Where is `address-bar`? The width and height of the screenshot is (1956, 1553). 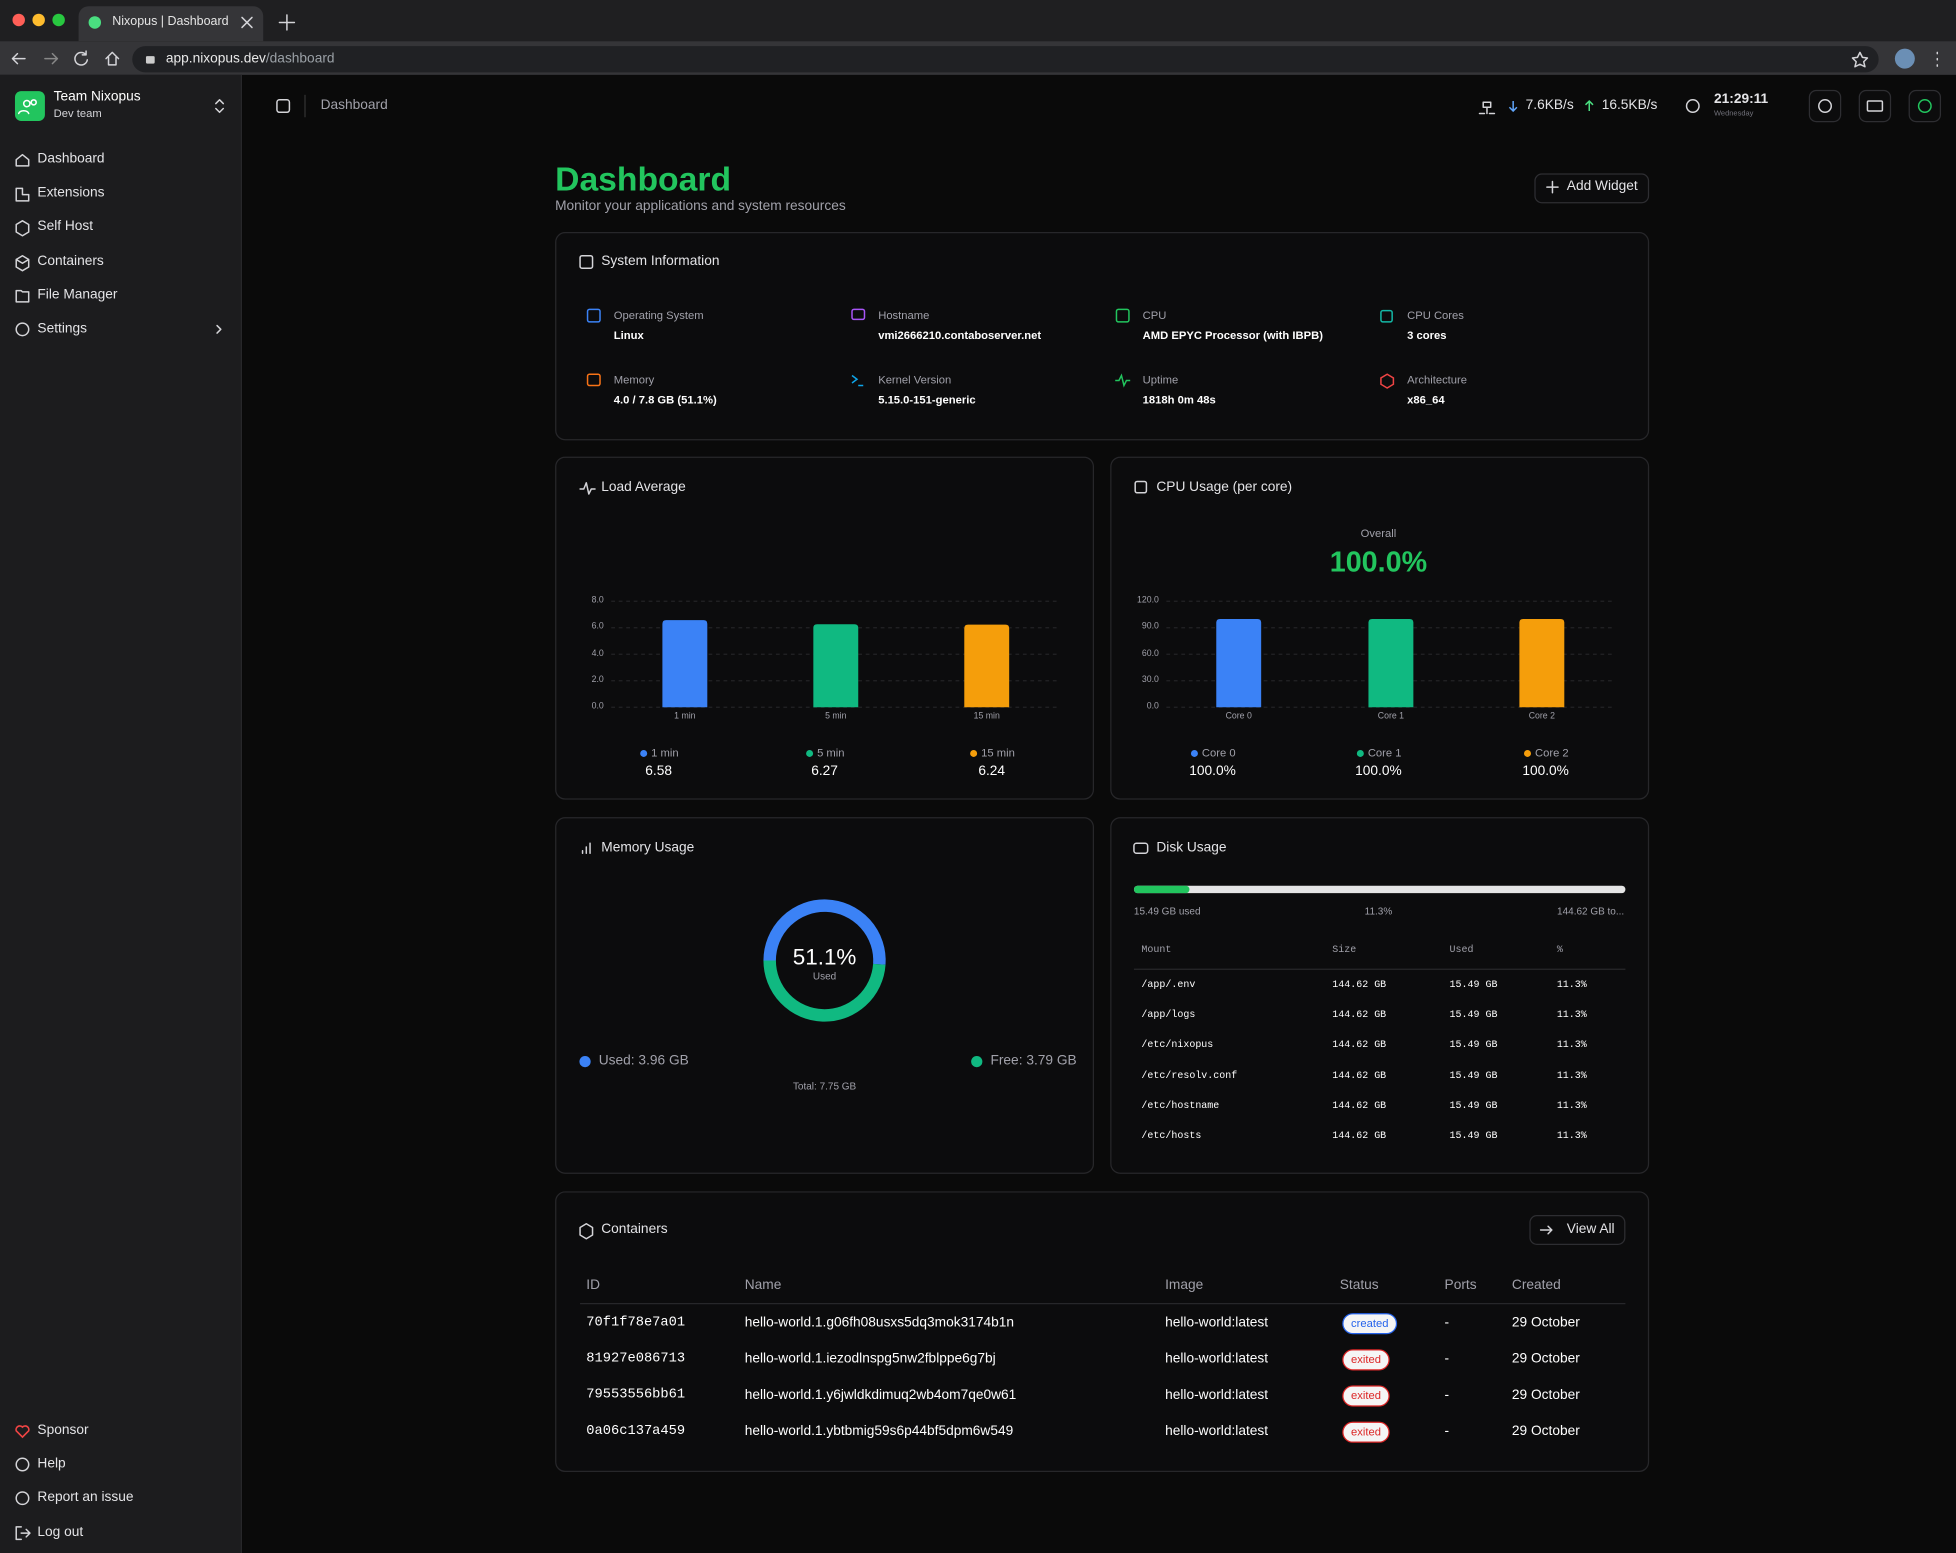
address-bar is located at coordinates (1005, 59).